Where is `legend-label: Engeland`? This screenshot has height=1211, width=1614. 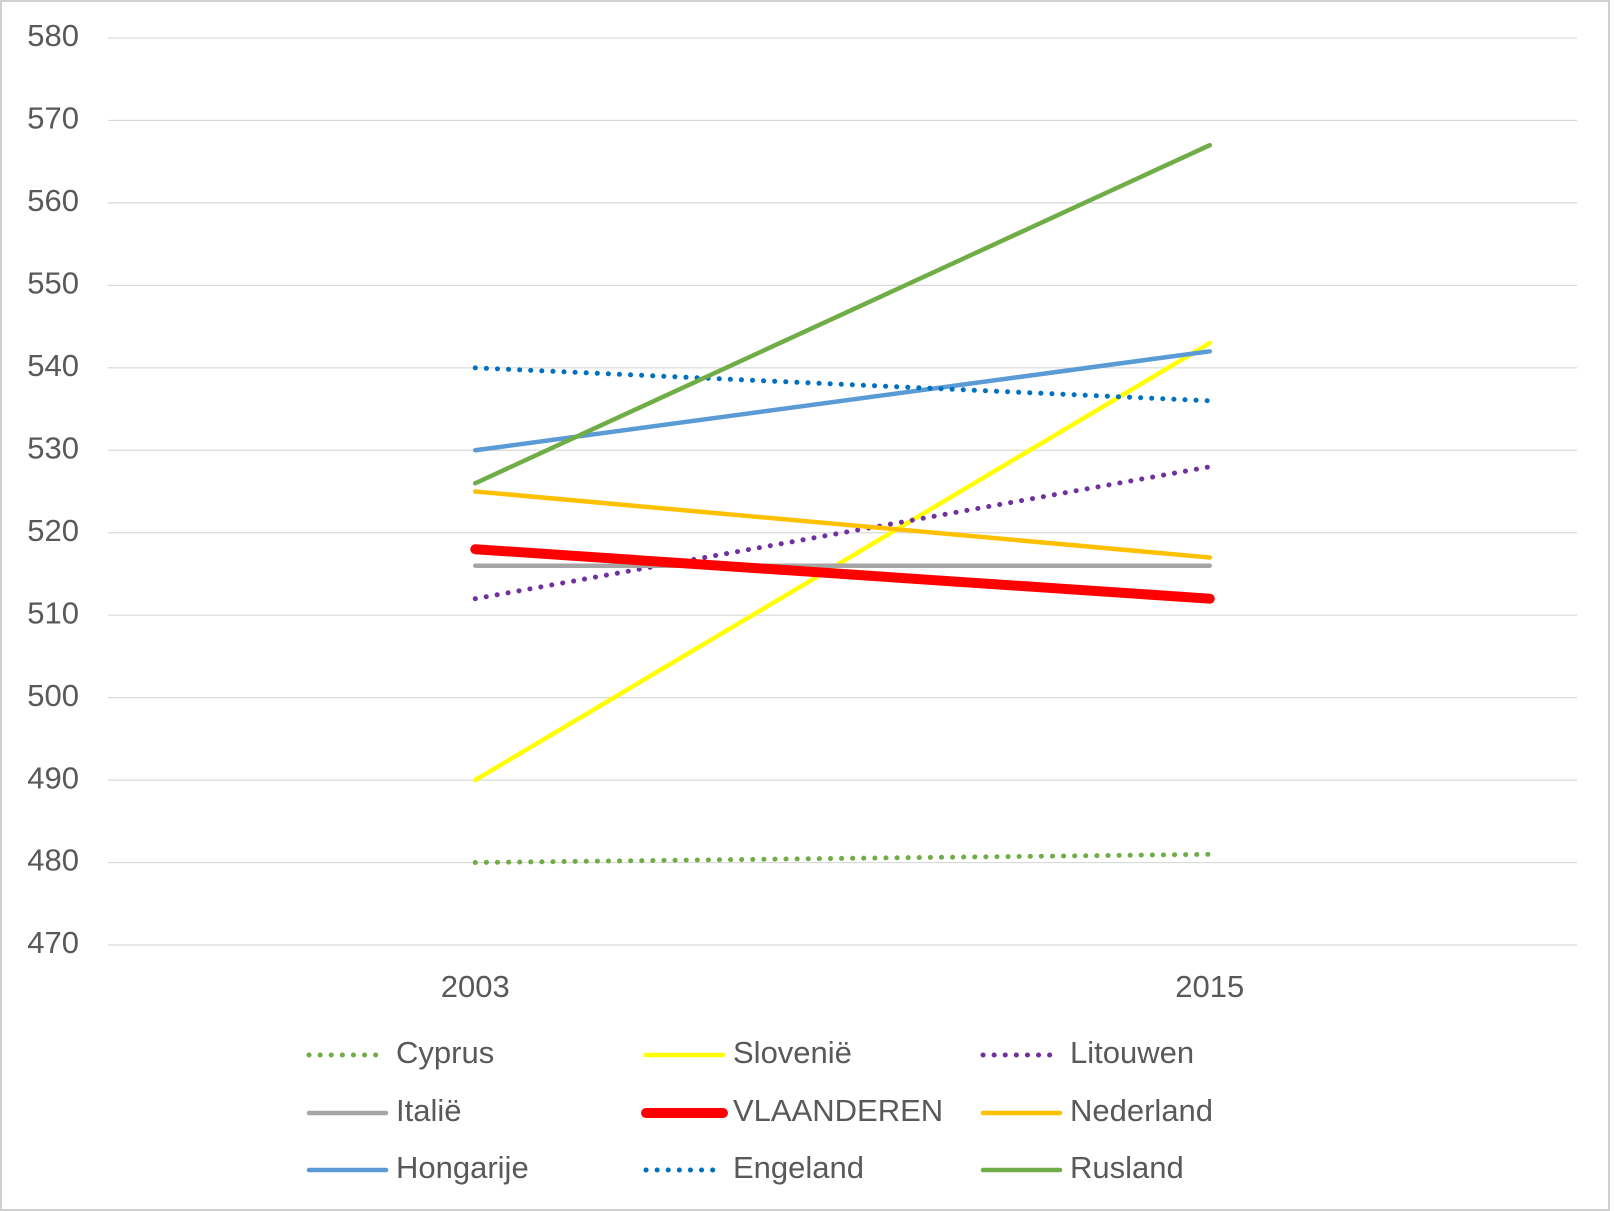 legend-label: Engeland is located at coordinates (798, 1167).